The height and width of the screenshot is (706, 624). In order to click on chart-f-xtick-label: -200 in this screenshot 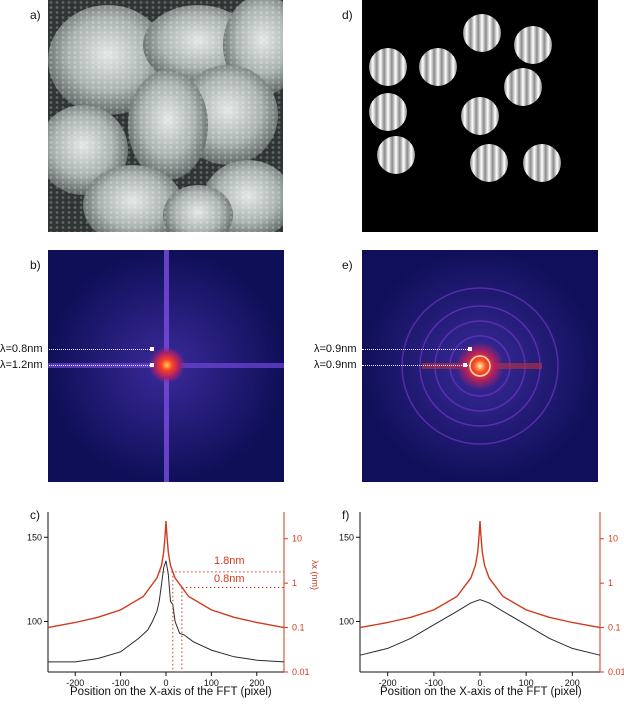, I will do `click(388, 683)`.